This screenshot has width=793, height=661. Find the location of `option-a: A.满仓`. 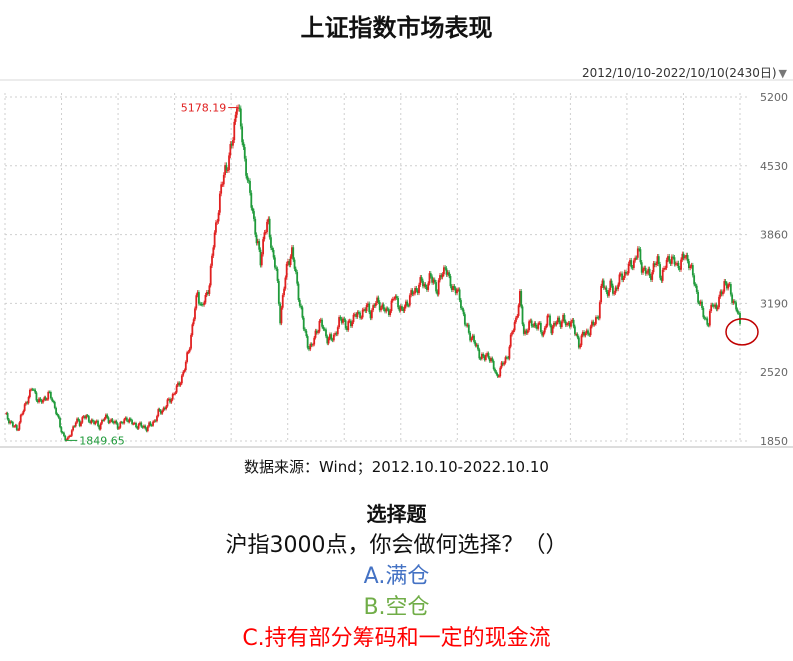

option-a: A.满仓 is located at coordinates (396, 576).